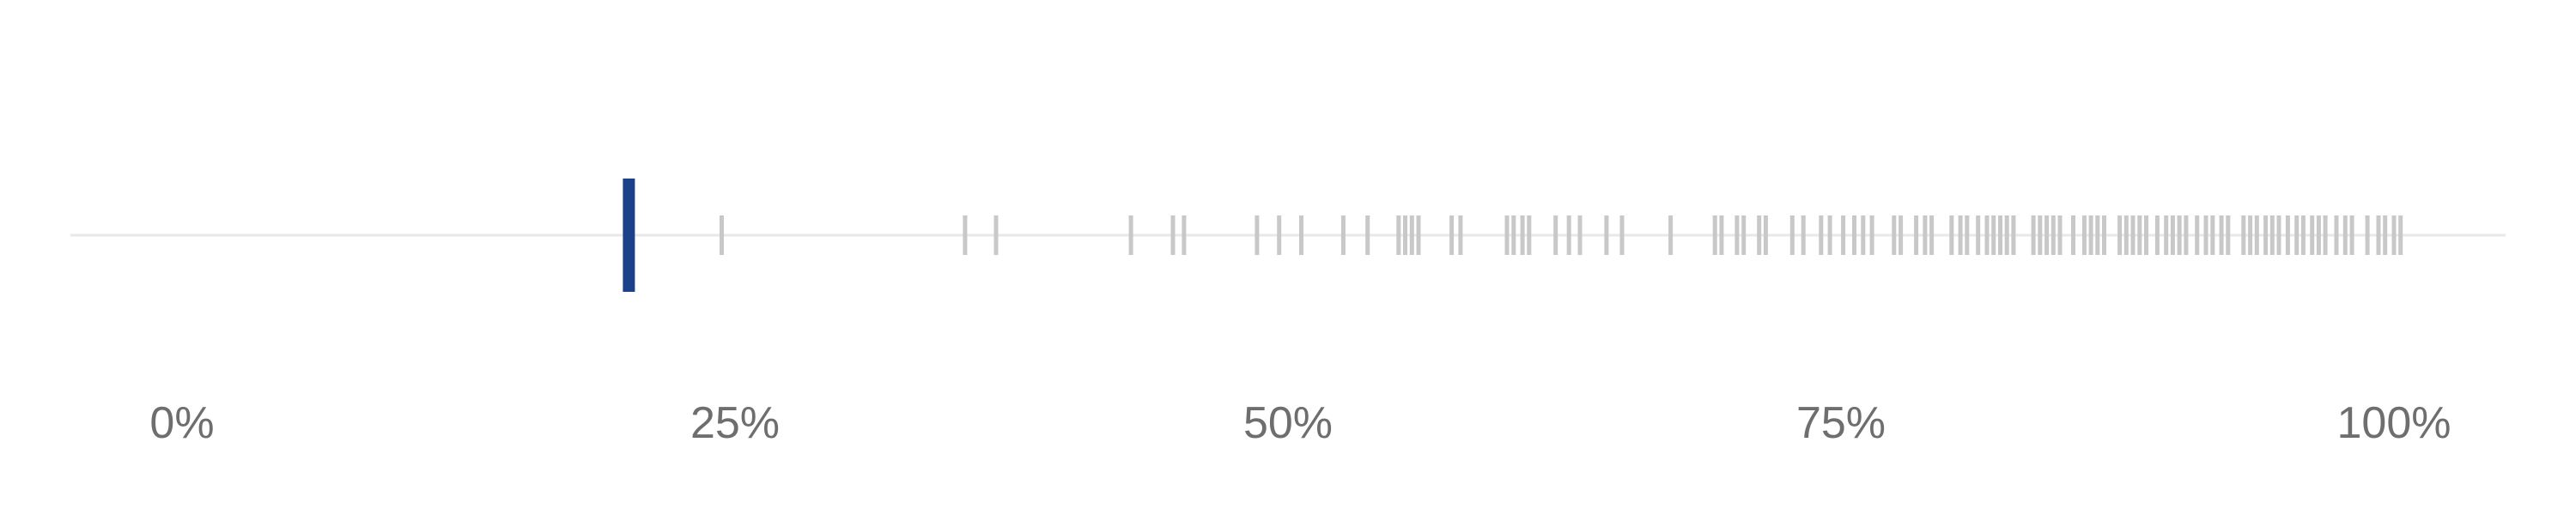 This screenshot has width=2576, height=515. What do you see at coordinates (735, 423) in the screenshot?
I see `x-tick-label-25: 25%` at bounding box center [735, 423].